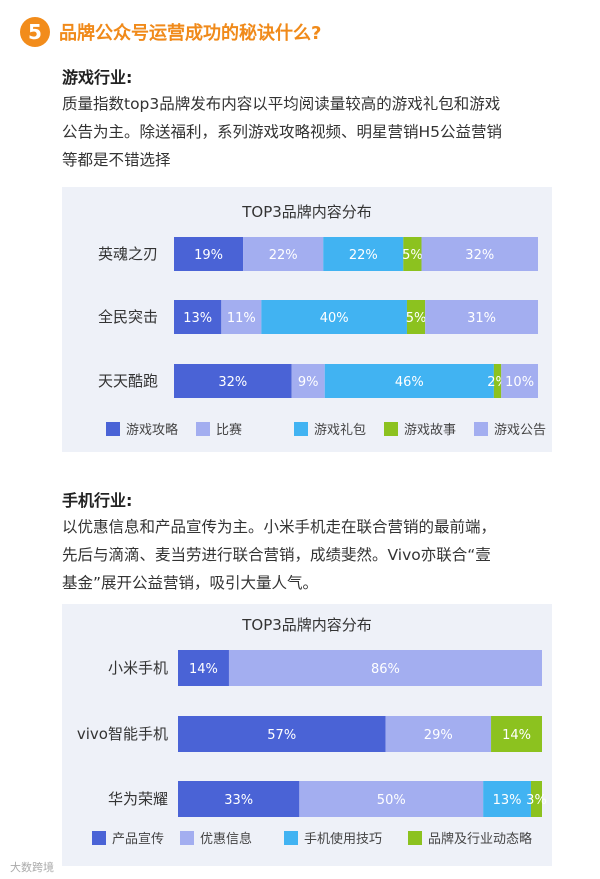 This screenshot has width=600, height=879. I want to click on data-label: 46%, so click(409, 382).